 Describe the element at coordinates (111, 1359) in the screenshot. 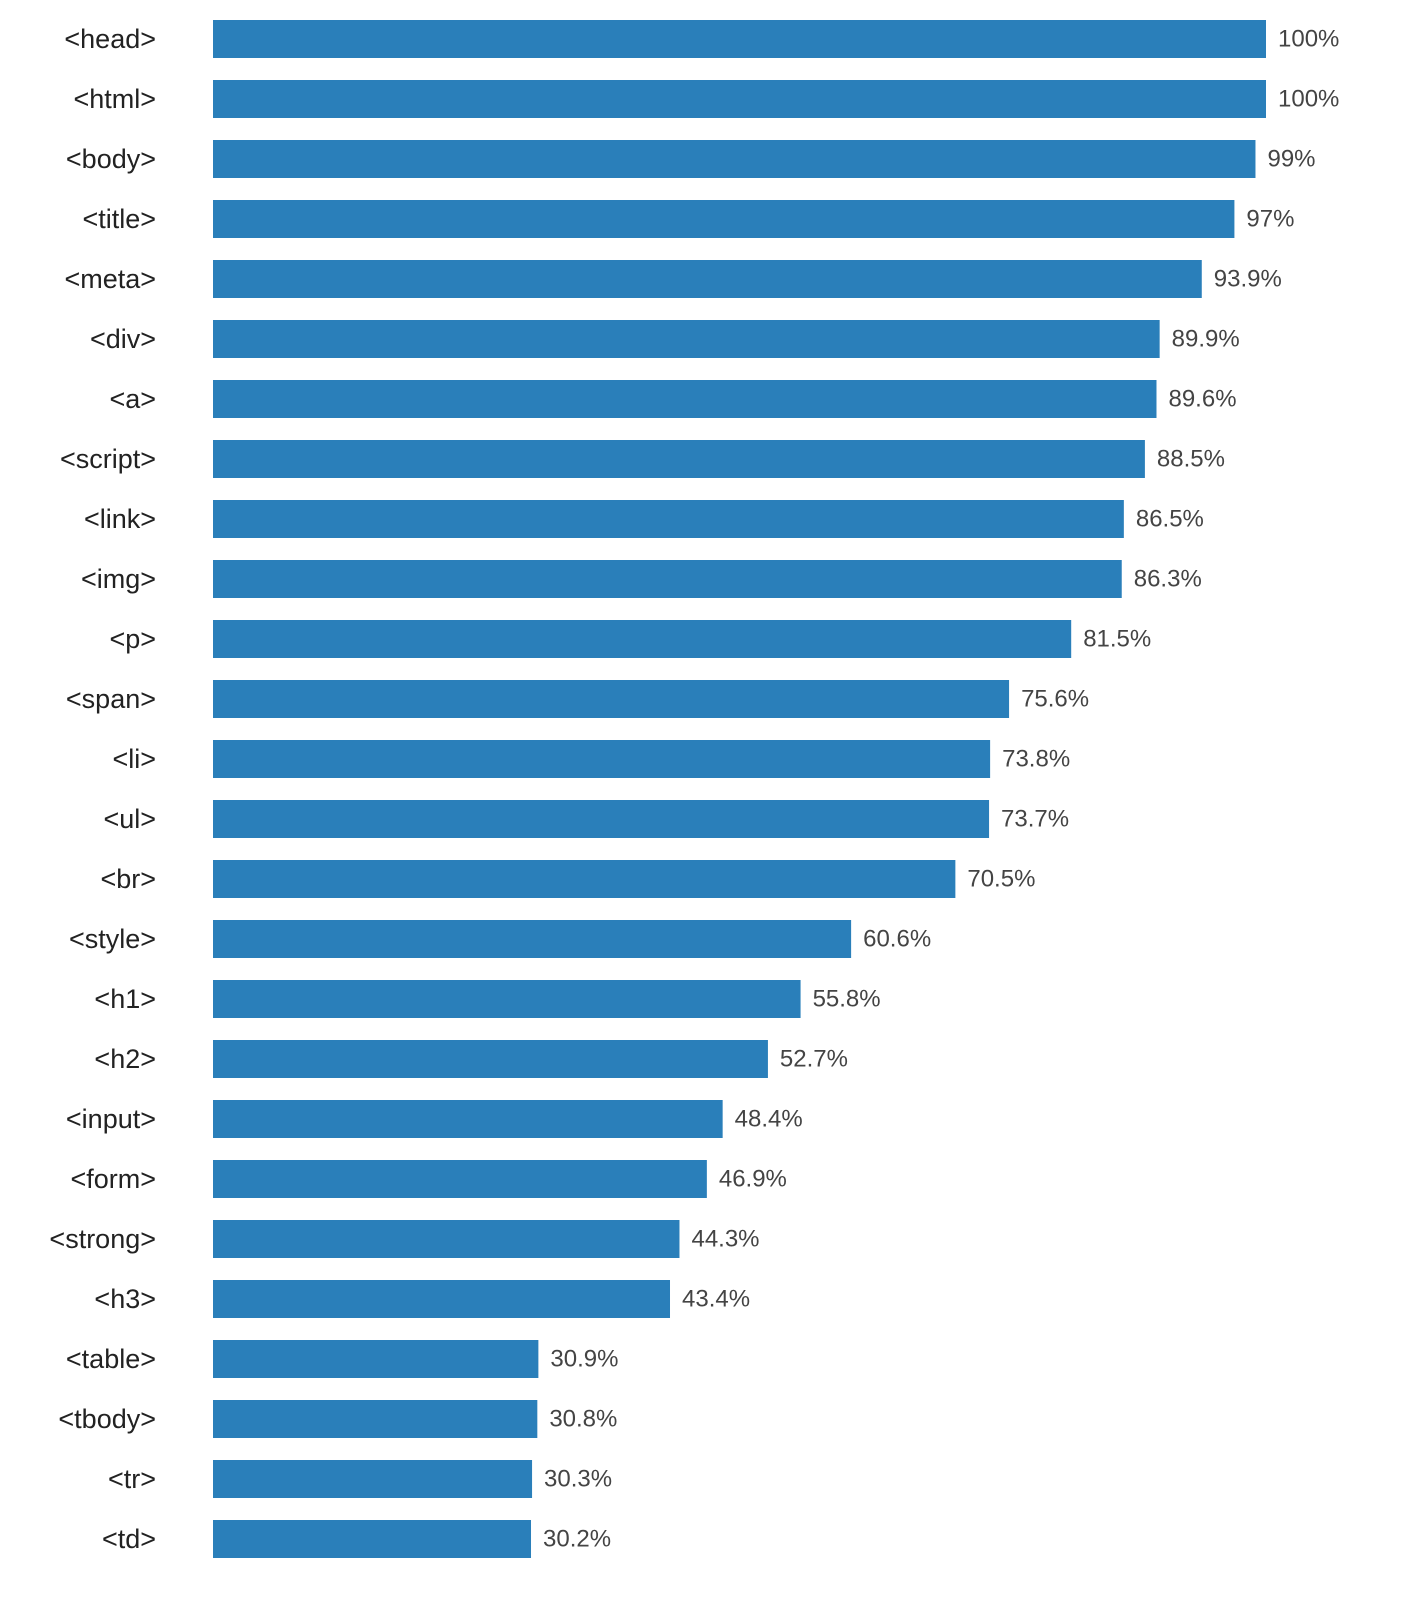

I see `category-label: <table>` at that location.